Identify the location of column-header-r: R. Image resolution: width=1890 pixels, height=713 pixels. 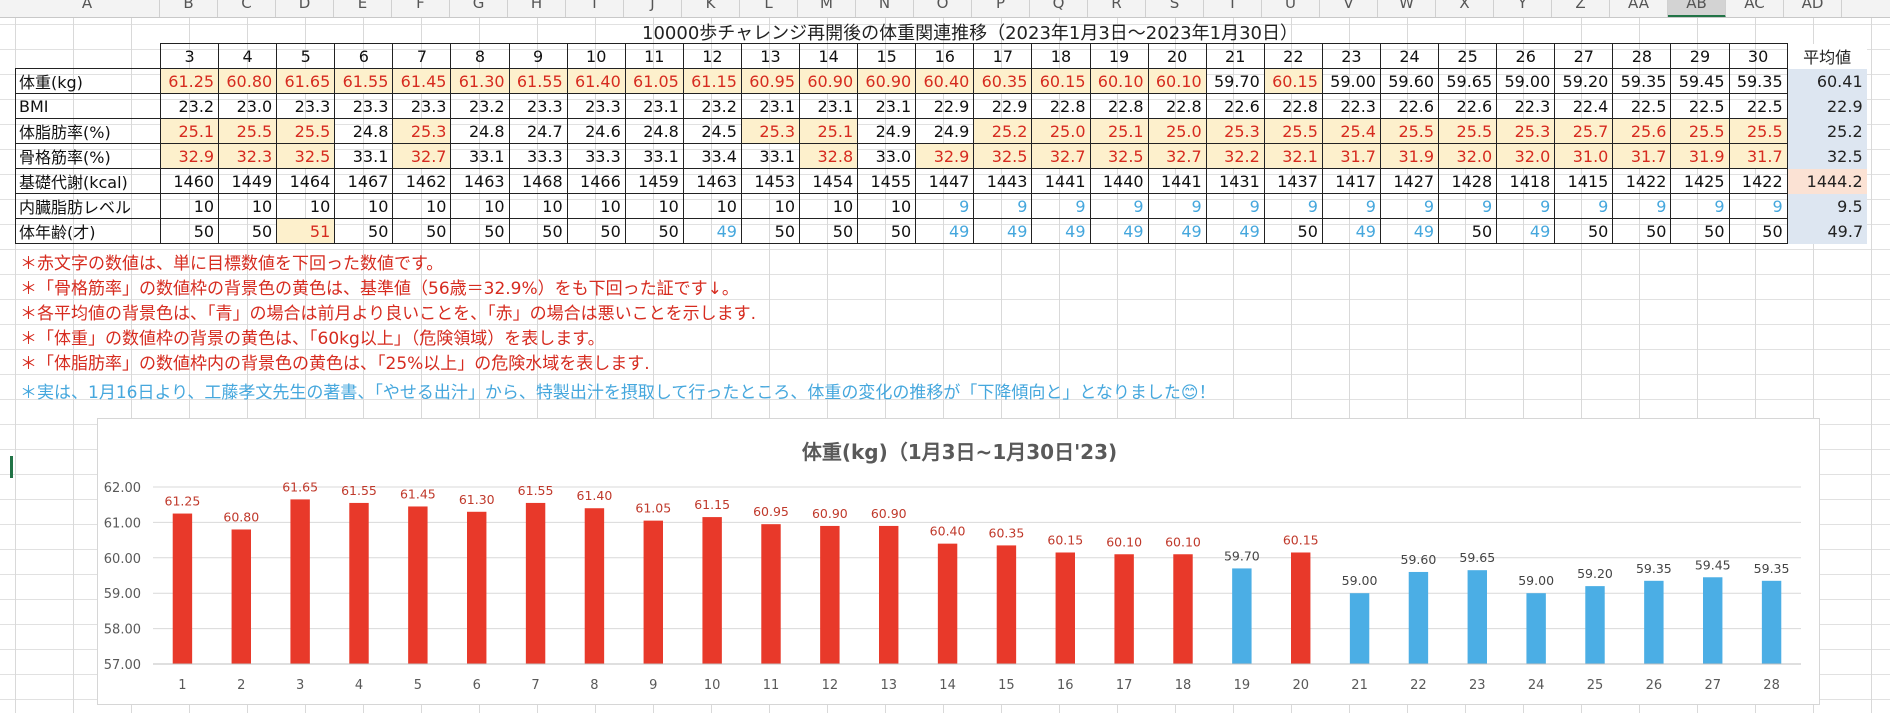
(1117, 8).